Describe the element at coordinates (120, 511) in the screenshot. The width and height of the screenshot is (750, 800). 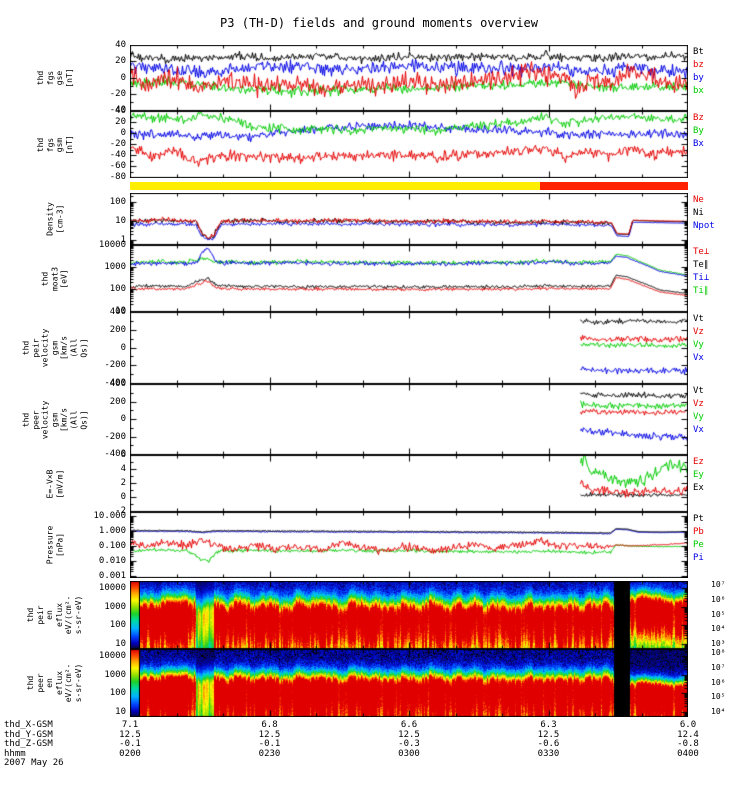
I see `y-tick-label: -2` at that location.